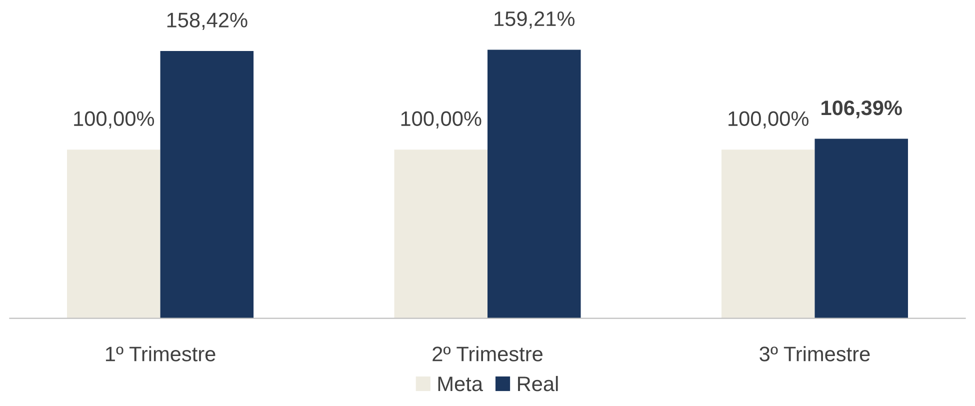 Image resolution: width=975 pixels, height=406 pixels. What do you see at coordinates (161, 354) in the screenshot?
I see `x-tick-label: 1º Trimestre` at bounding box center [161, 354].